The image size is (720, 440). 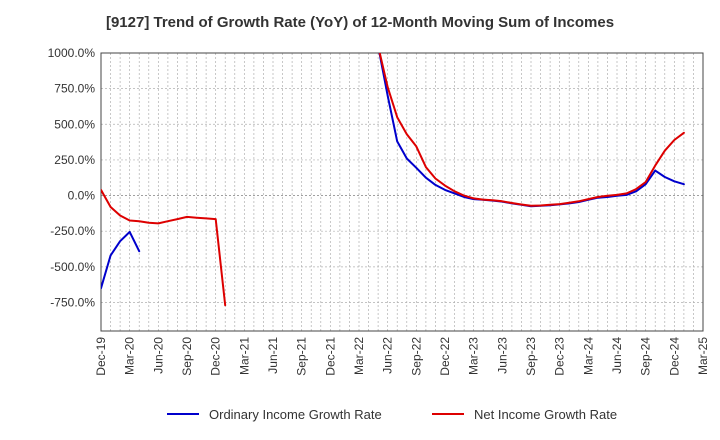 What do you see at coordinates (445, 356) in the screenshot?
I see `x-tick-label: Dec-22` at bounding box center [445, 356].